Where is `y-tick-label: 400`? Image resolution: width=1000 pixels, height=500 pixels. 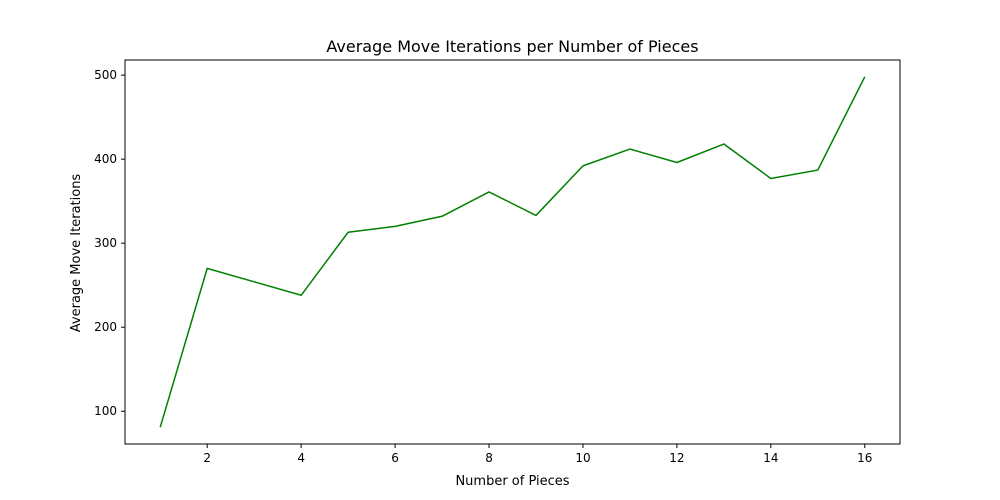
y-tick-label: 400 is located at coordinates (105, 159).